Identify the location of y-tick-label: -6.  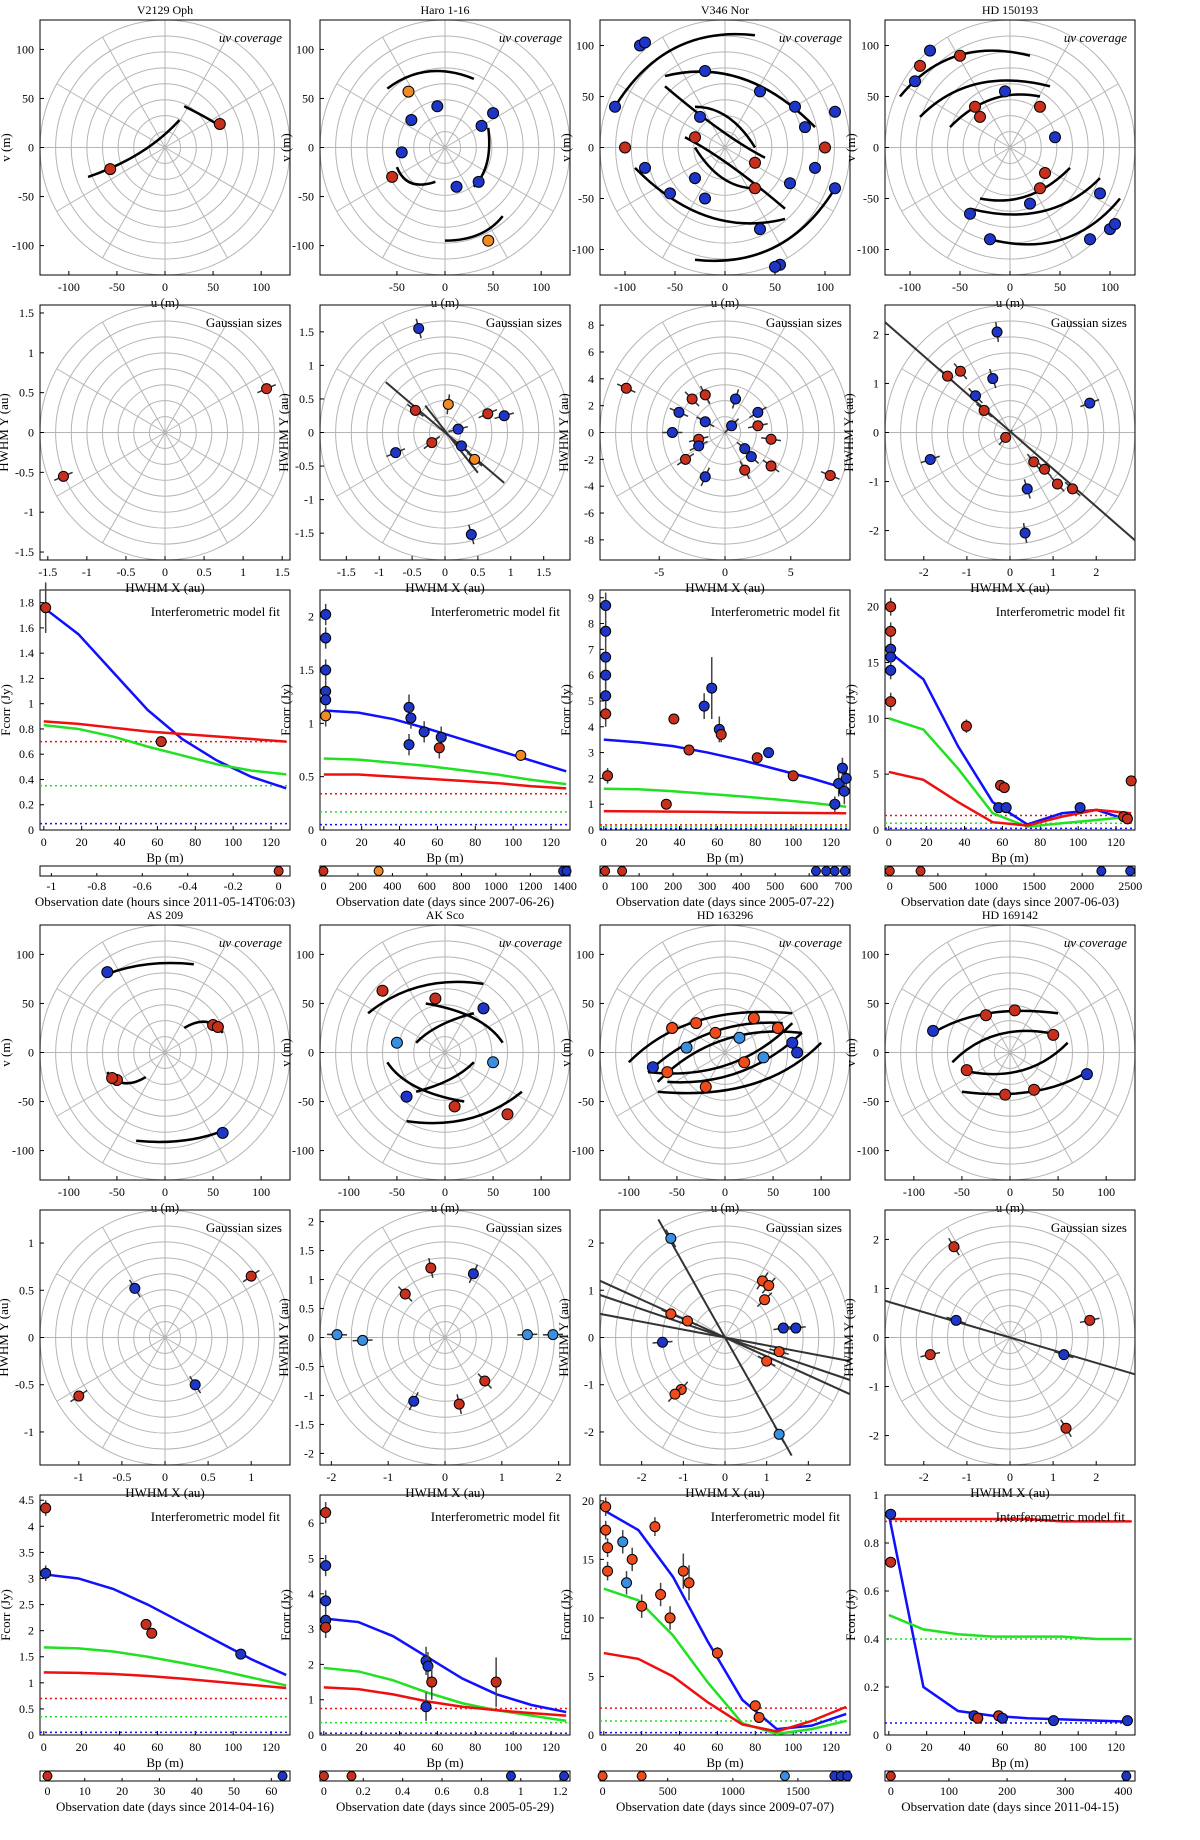
(589, 513).